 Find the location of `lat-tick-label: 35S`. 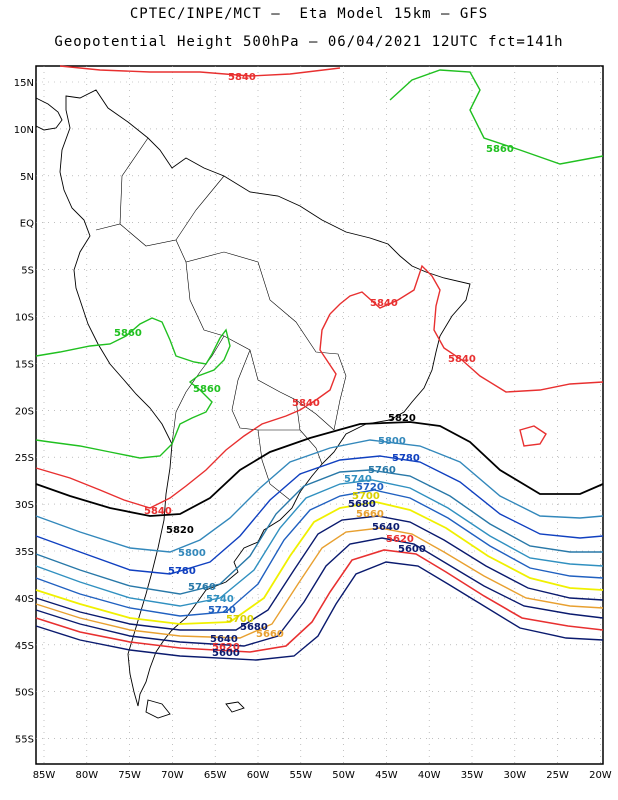

lat-tick-label: 35S is located at coordinates (24, 552).